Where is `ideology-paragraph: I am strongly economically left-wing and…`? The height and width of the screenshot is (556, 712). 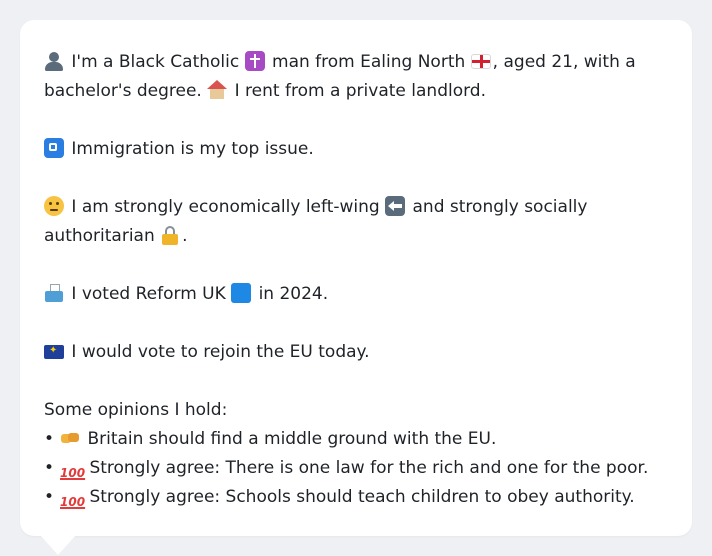 ideology-paragraph: I am strongly economically left-wing and… is located at coordinates (357, 222).